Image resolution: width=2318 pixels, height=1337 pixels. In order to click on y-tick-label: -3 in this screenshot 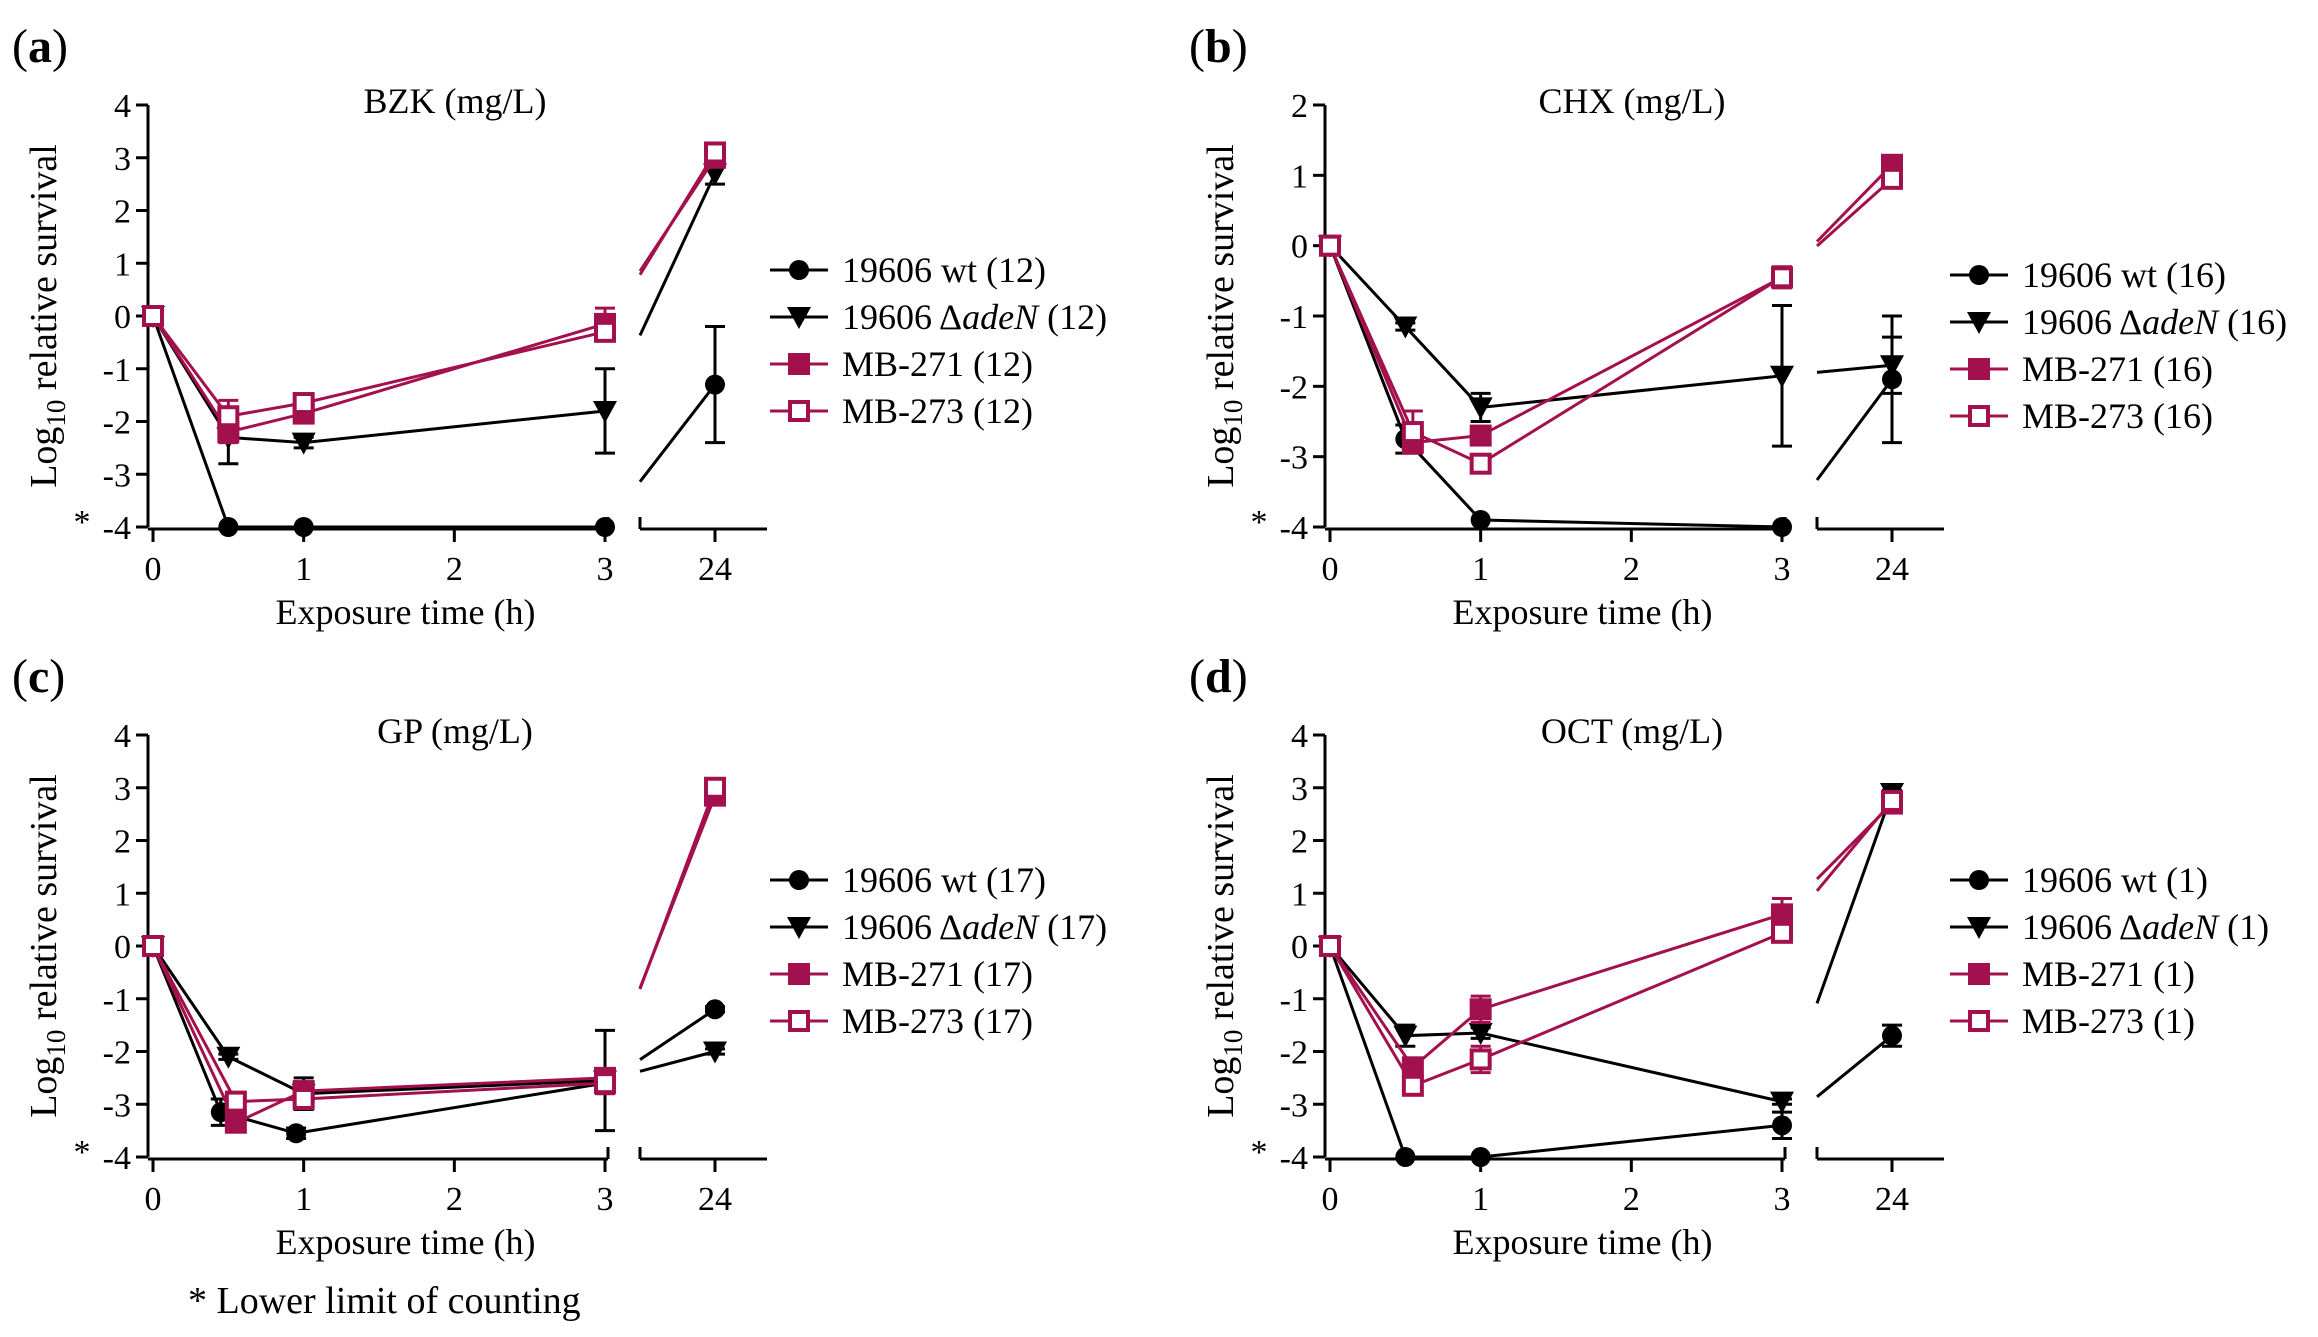, I will do `click(117, 1105)`.